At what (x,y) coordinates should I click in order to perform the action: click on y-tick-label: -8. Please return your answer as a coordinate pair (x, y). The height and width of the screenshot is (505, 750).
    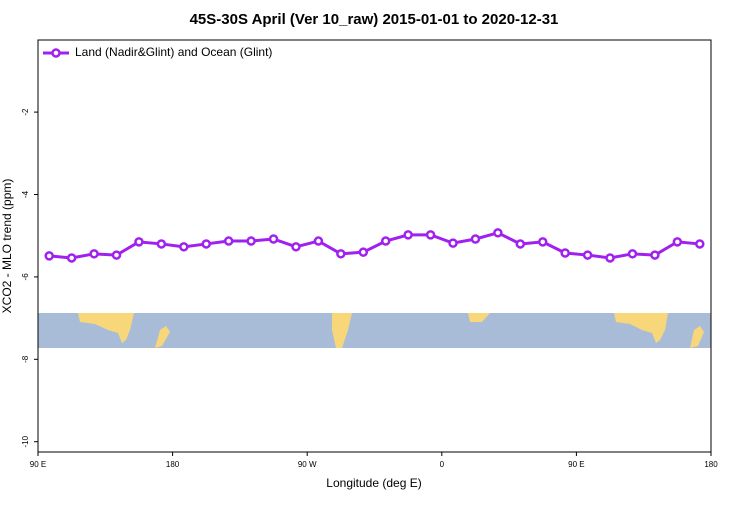
    Looking at the image, I should click on (25, 359).